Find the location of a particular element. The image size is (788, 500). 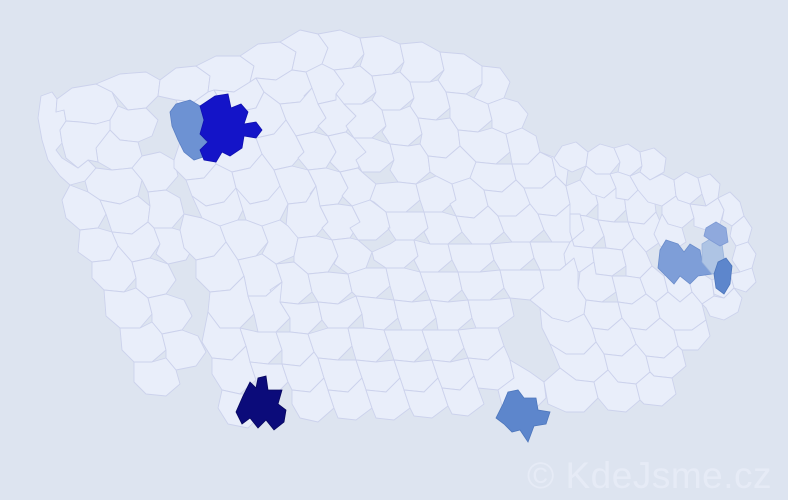

watermark-text: © KdeJsme.cz is located at coordinates (649, 475).